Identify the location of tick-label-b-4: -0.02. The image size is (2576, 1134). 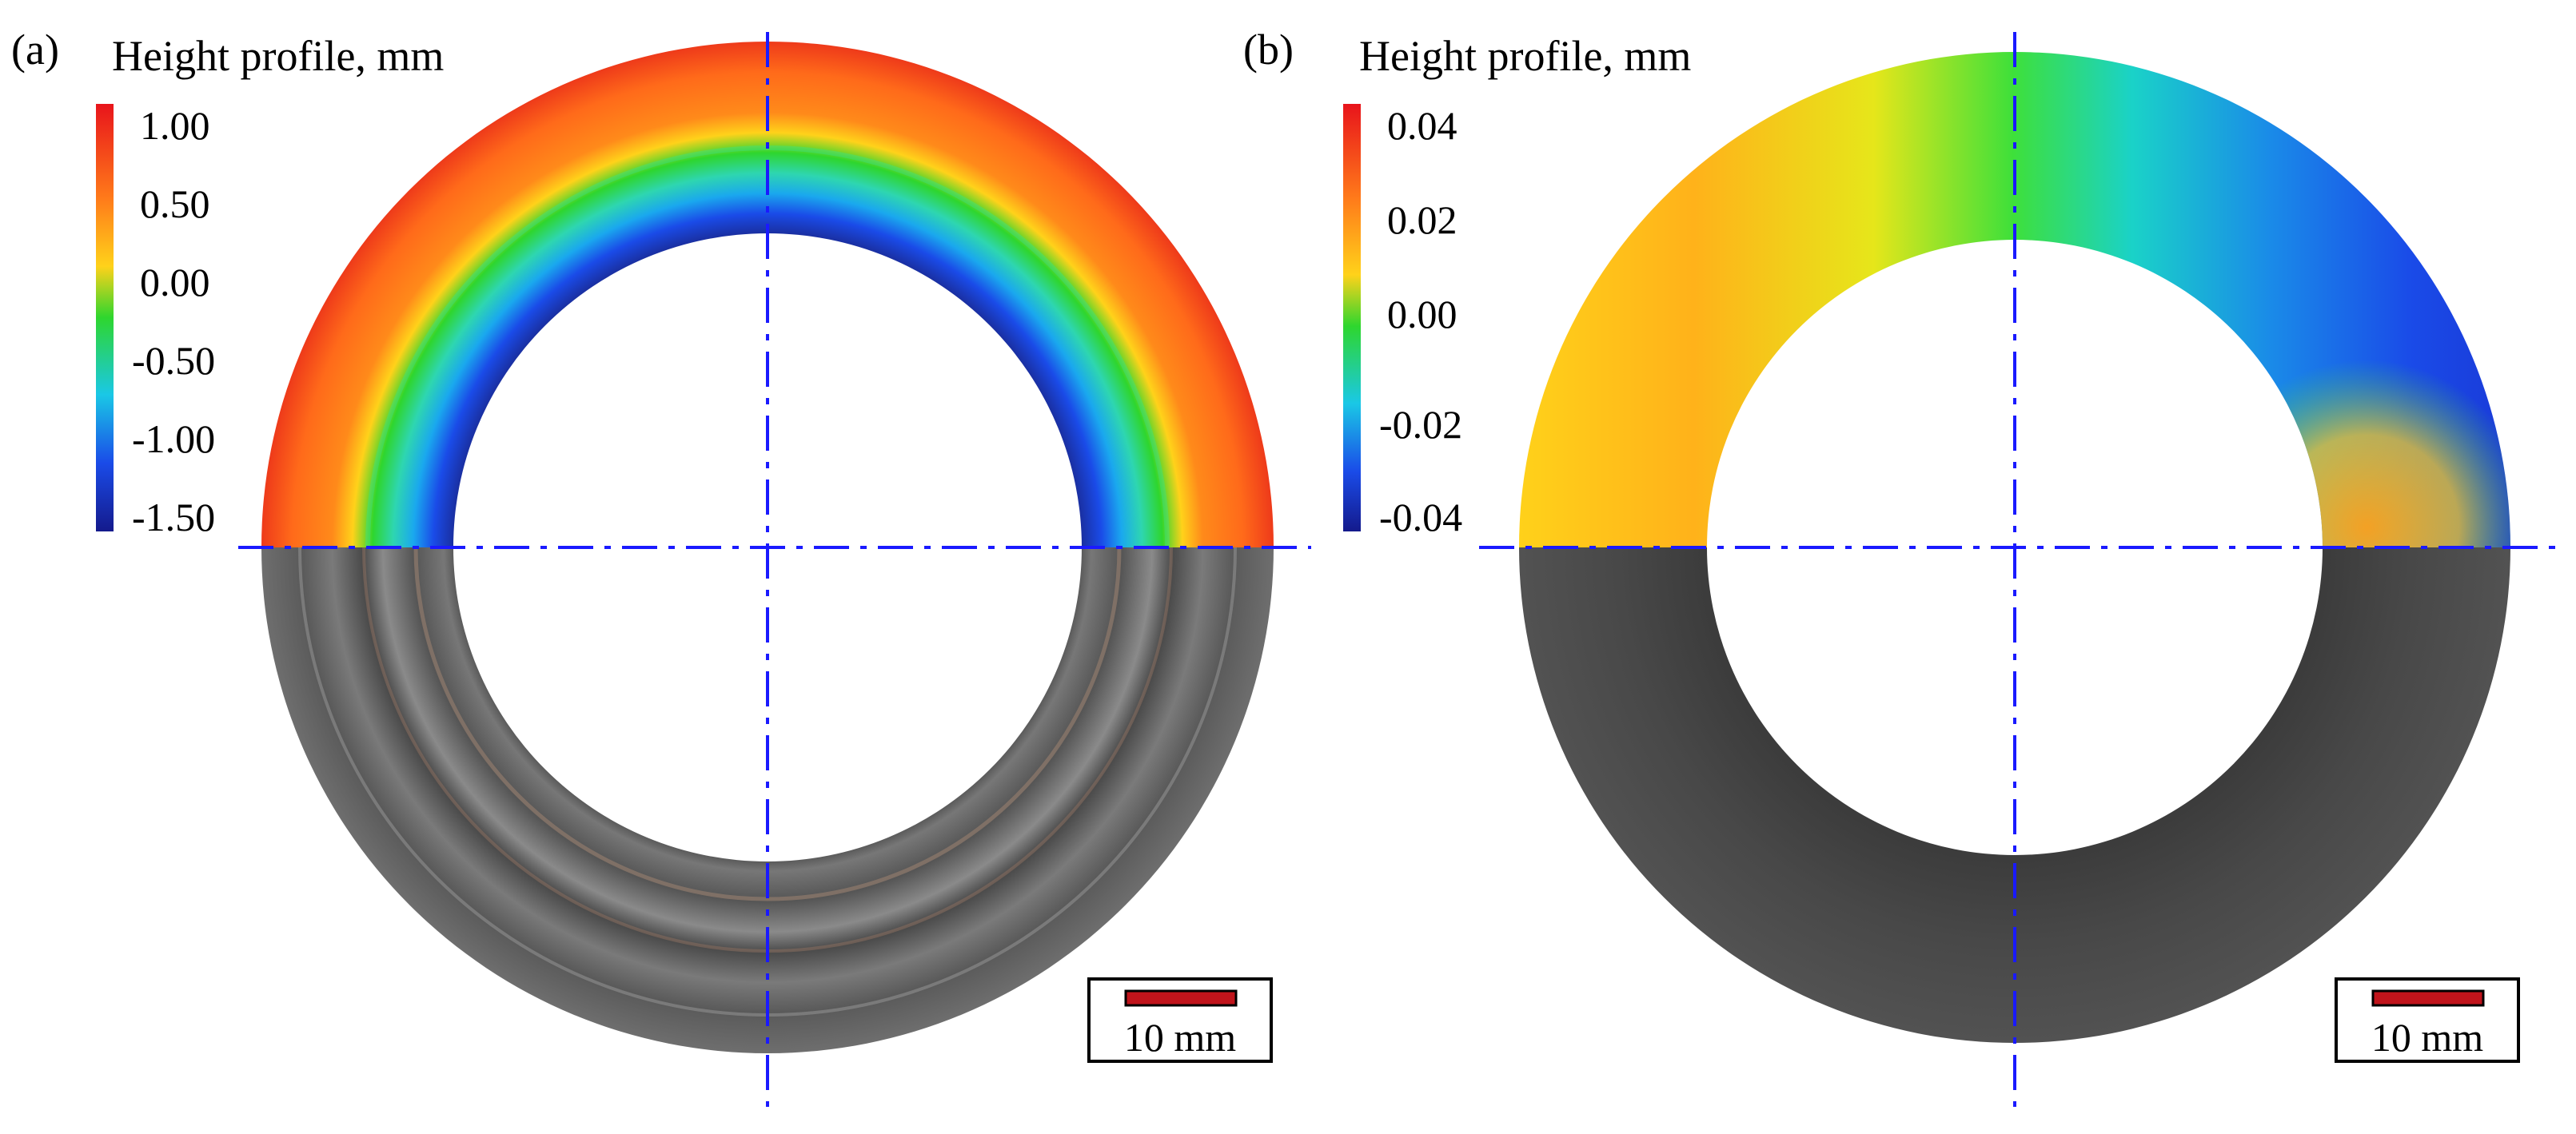
(1421, 424).